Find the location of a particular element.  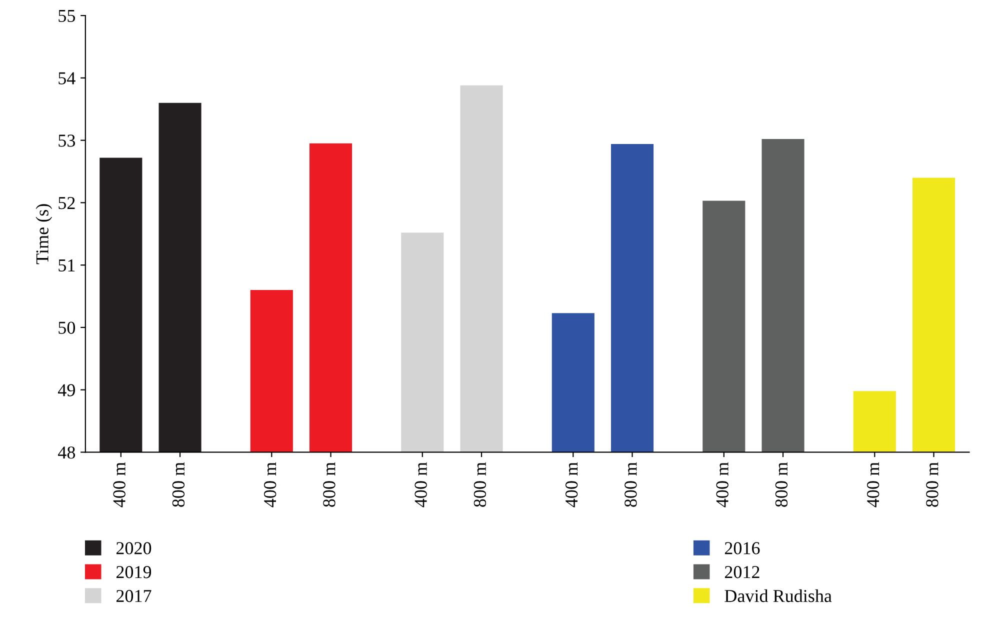

legend-label: 2017 is located at coordinates (134, 596).